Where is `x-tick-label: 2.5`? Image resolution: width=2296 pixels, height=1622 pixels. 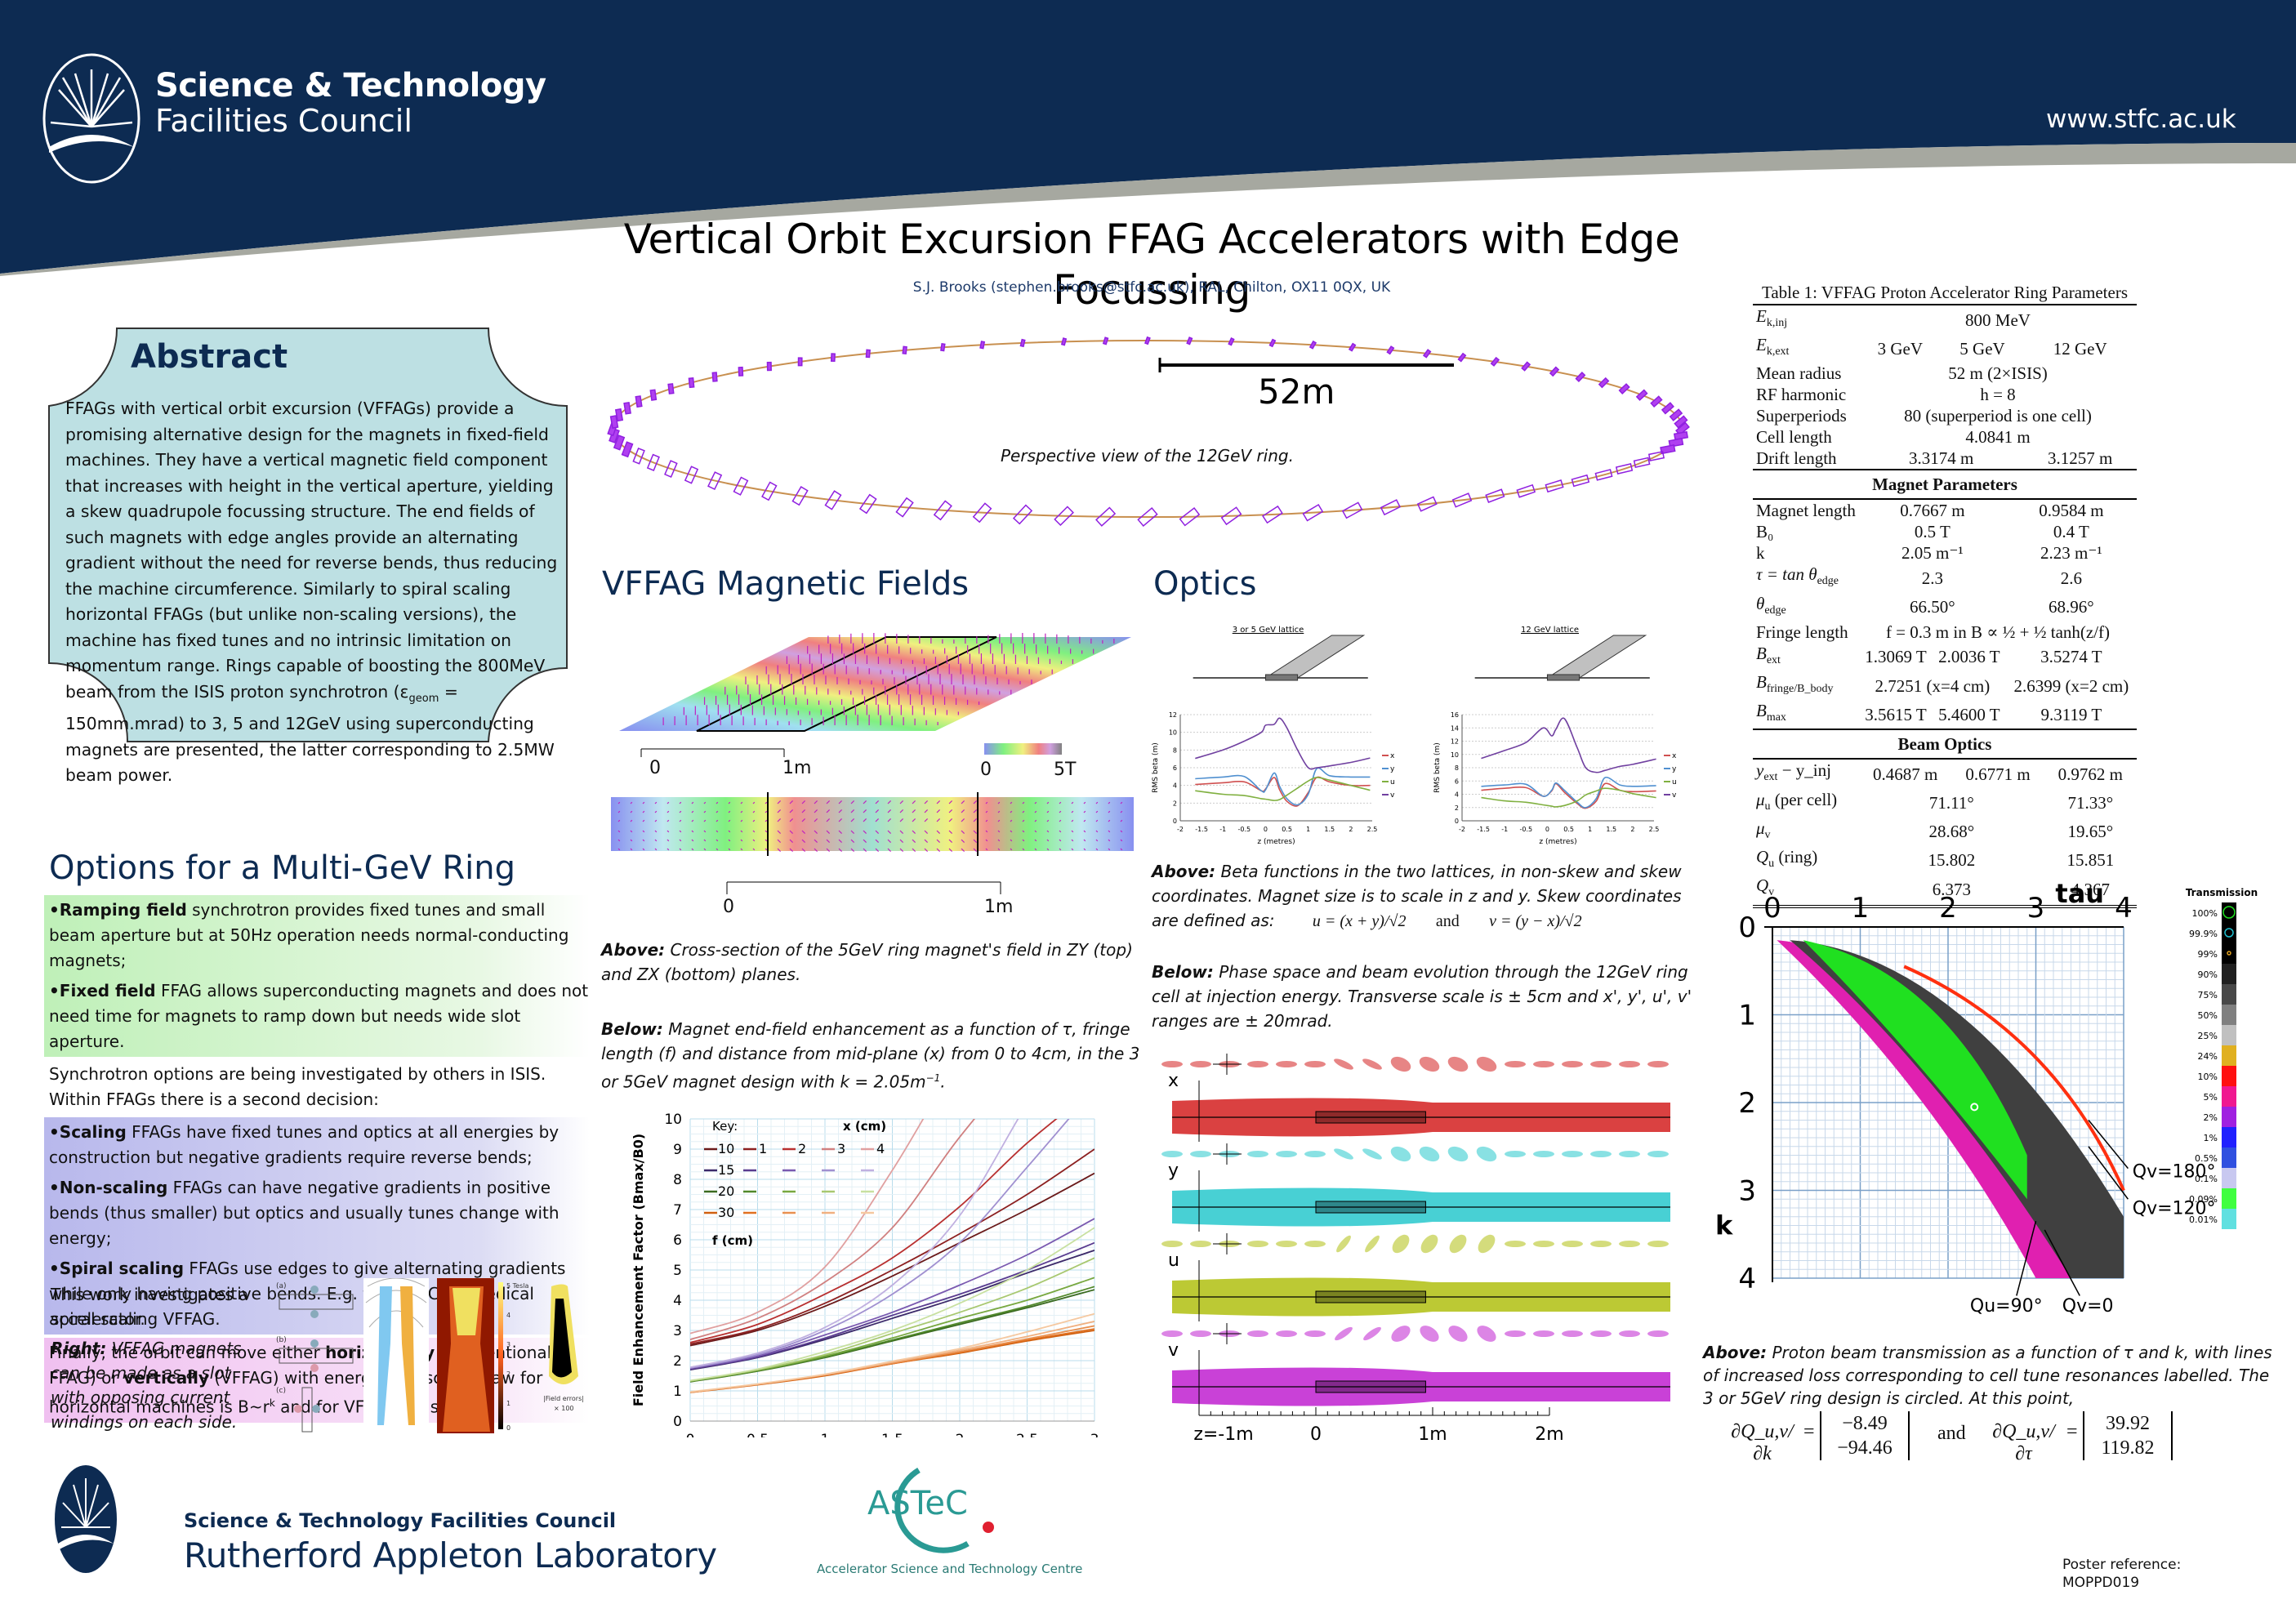
x-tick-label: 2.5 is located at coordinates (1372, 829).